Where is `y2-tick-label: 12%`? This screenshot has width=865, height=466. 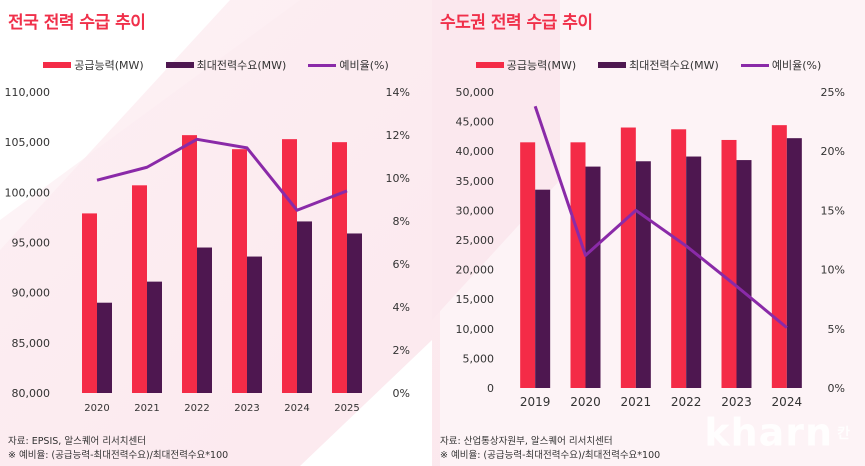 y2-tick-label: 12% is located at coordinates (398, 135).